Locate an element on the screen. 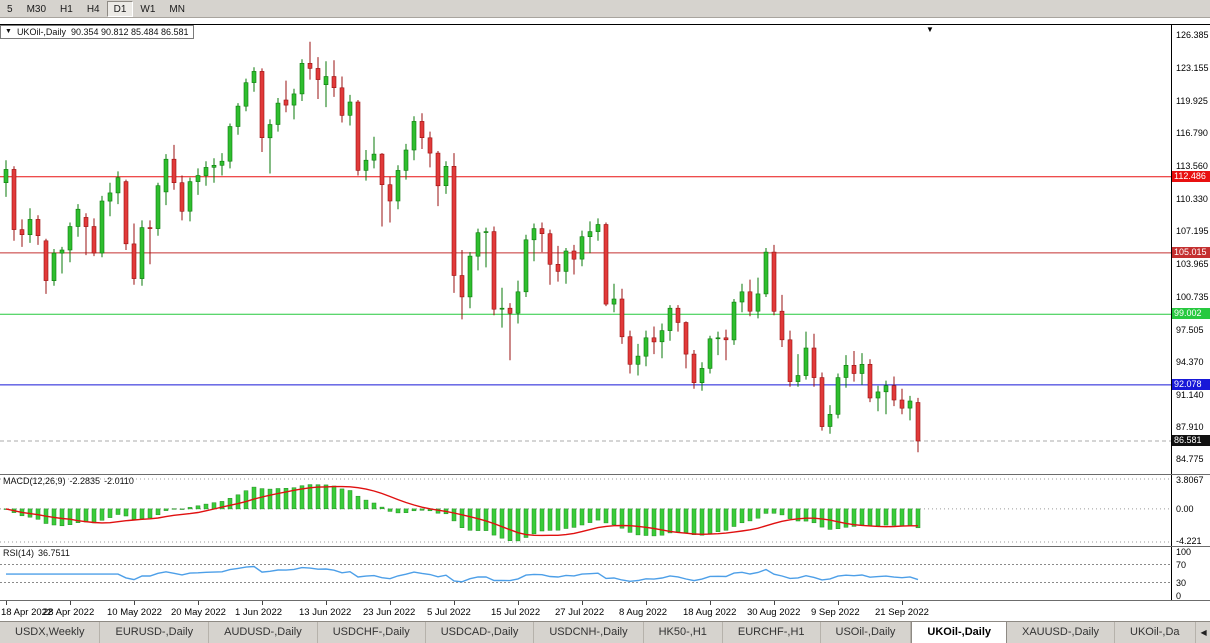  timeframe-toolbar: 5 M30 H1 H4 D1 W1 MN is located at coordinates (605, 9).